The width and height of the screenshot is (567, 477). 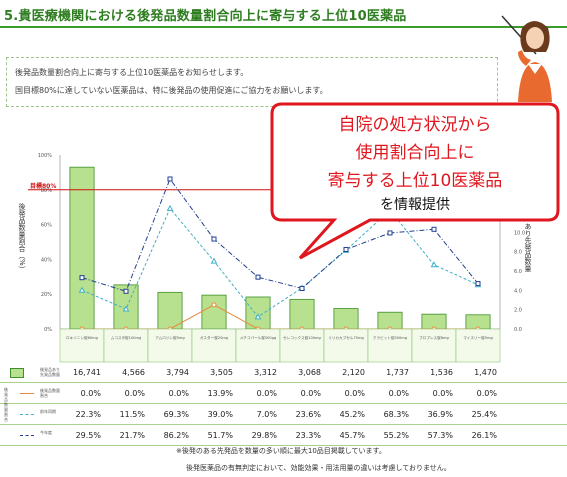 I want to click on note-line-2: 後発医薬品の有無判定において、効能効果・用法用量の違いは考慮しておりません。, so click(x=318, y=468).